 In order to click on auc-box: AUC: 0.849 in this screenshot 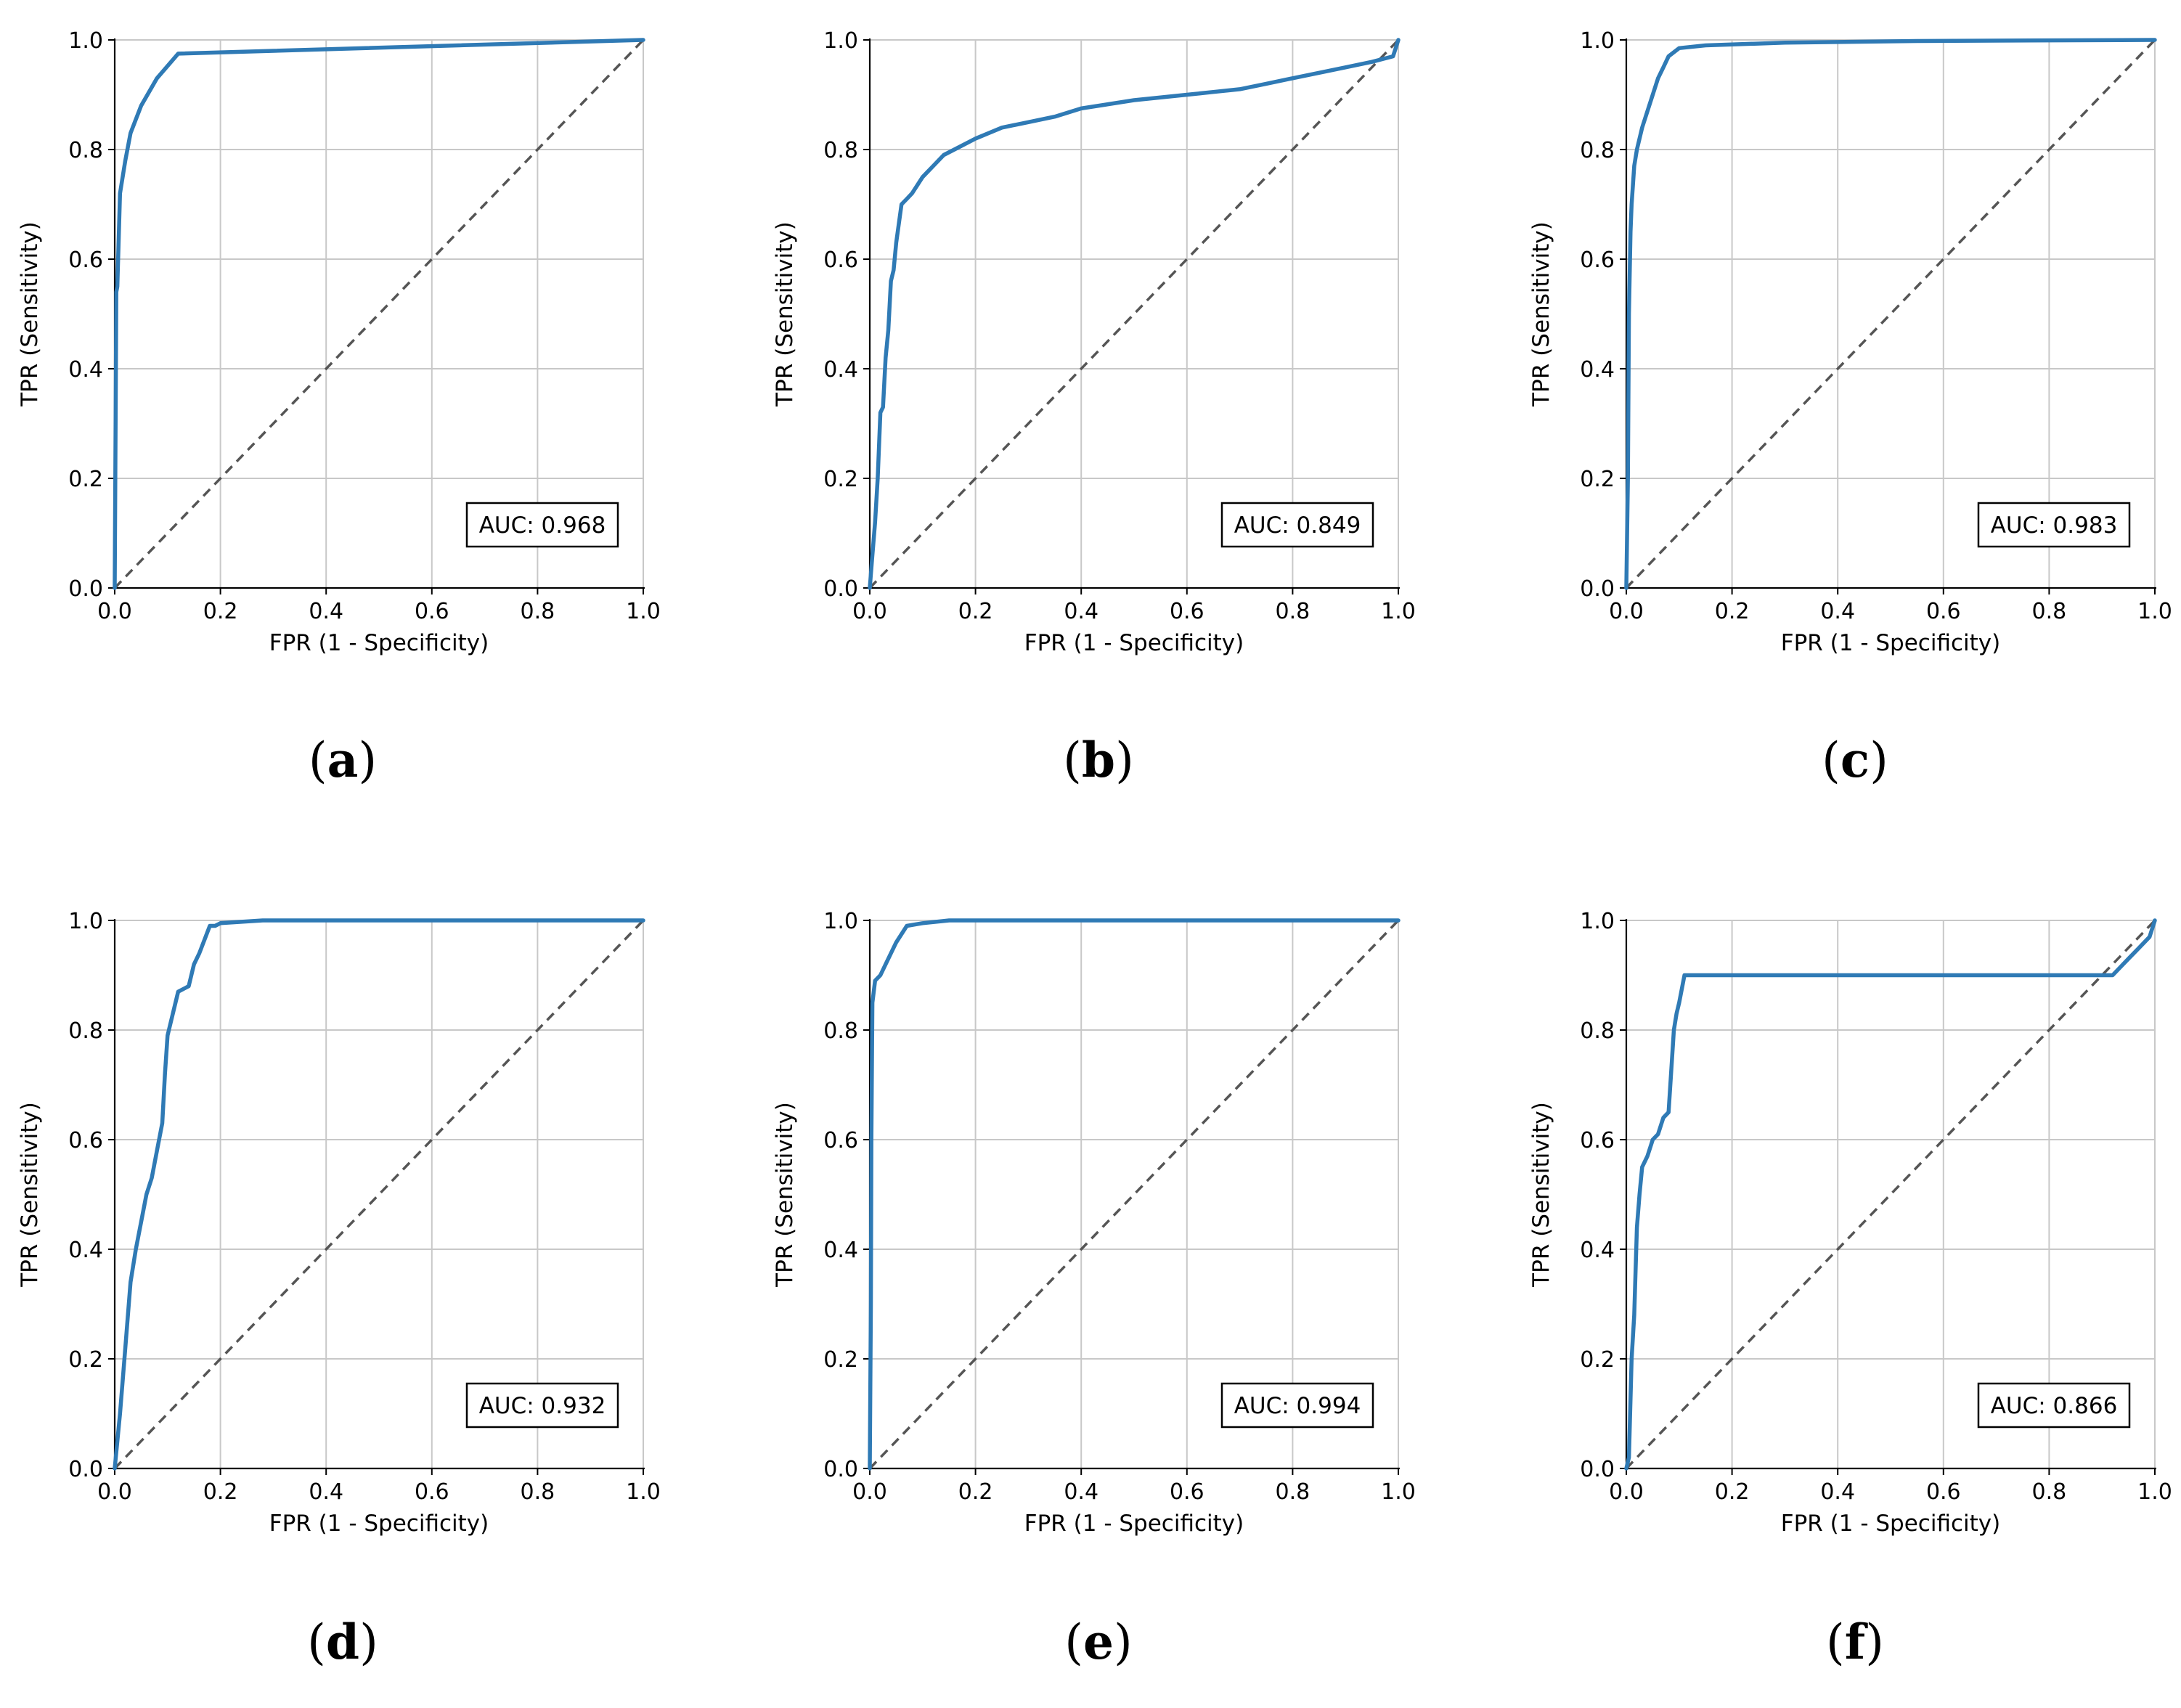, I will do `click(1297, 525)`.